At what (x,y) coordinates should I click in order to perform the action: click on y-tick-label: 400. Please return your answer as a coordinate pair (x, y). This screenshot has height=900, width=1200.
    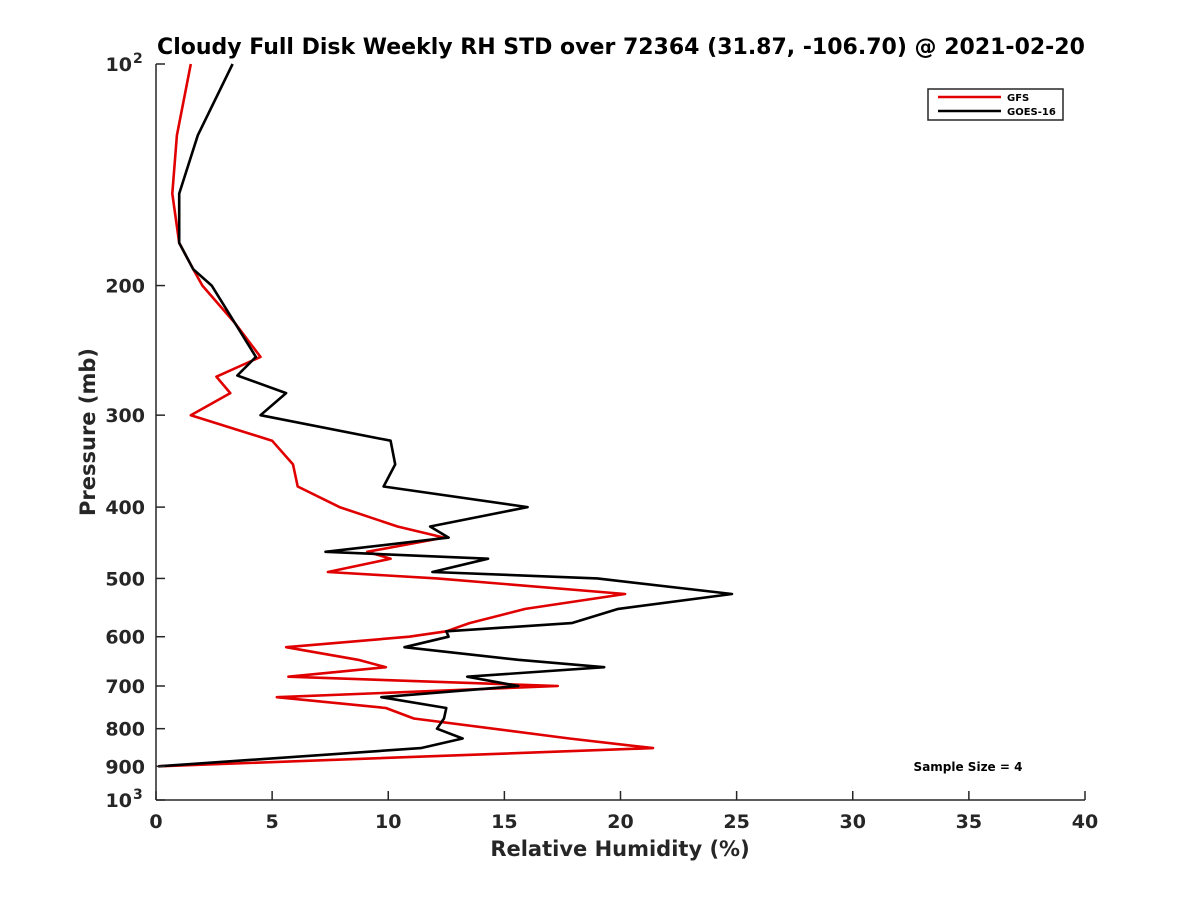
    Looking at the image, I should click on (125, 508).